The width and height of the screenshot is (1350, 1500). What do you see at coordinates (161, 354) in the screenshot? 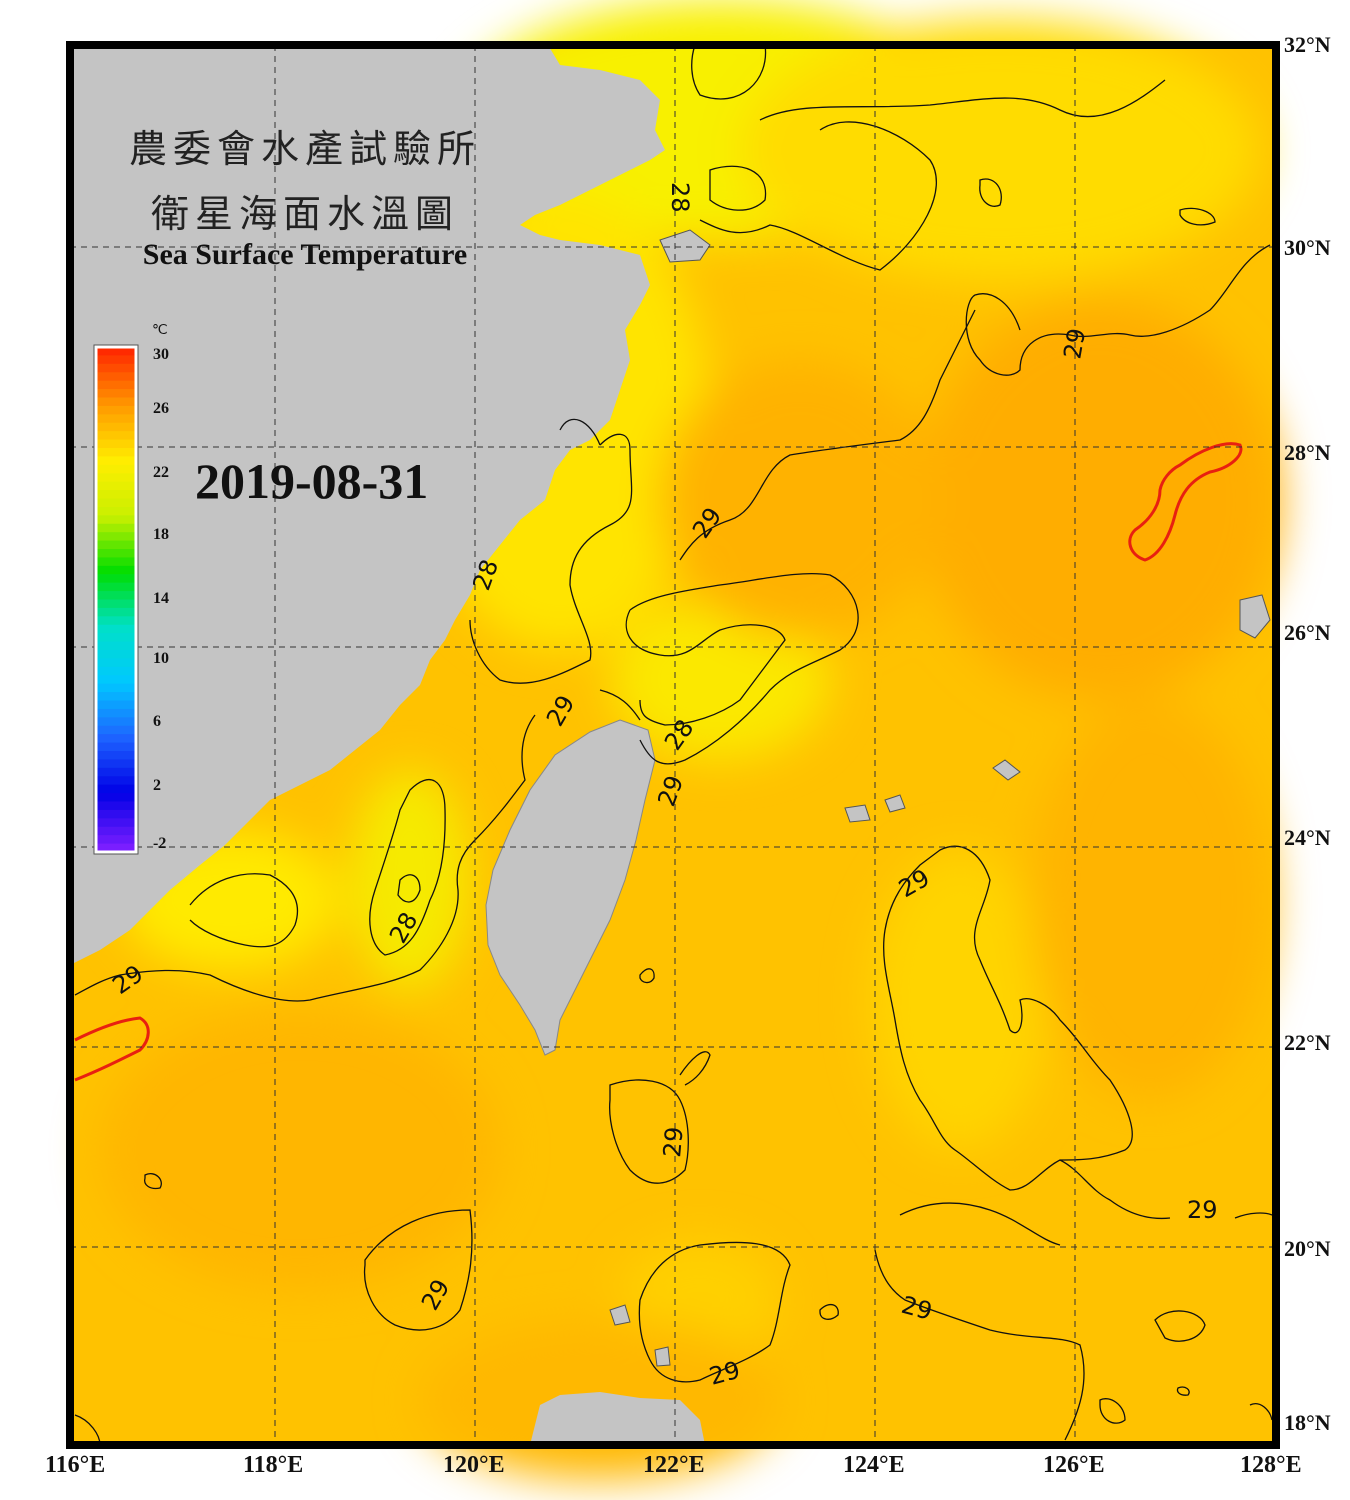
I see `colorbar-tick: 30` at bounding box center [161, 354].